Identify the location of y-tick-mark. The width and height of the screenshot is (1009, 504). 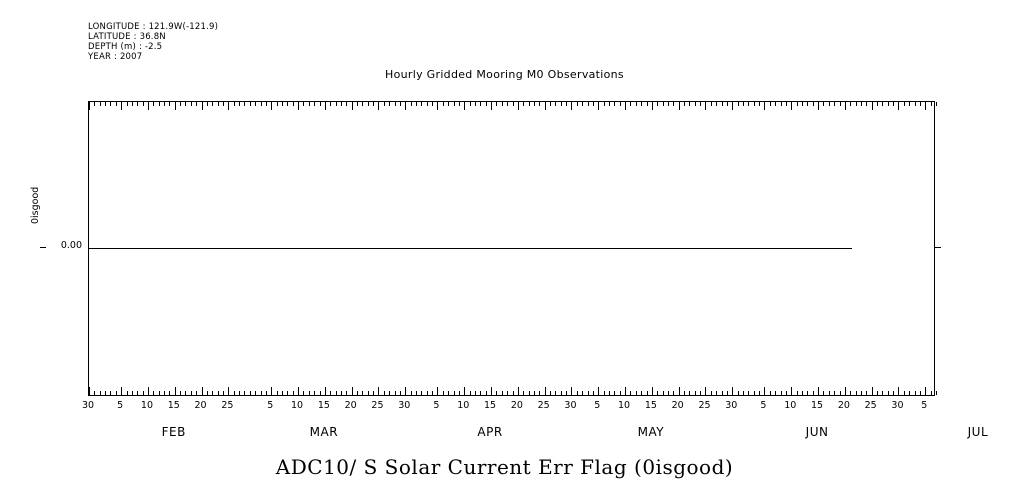
(43, 247).